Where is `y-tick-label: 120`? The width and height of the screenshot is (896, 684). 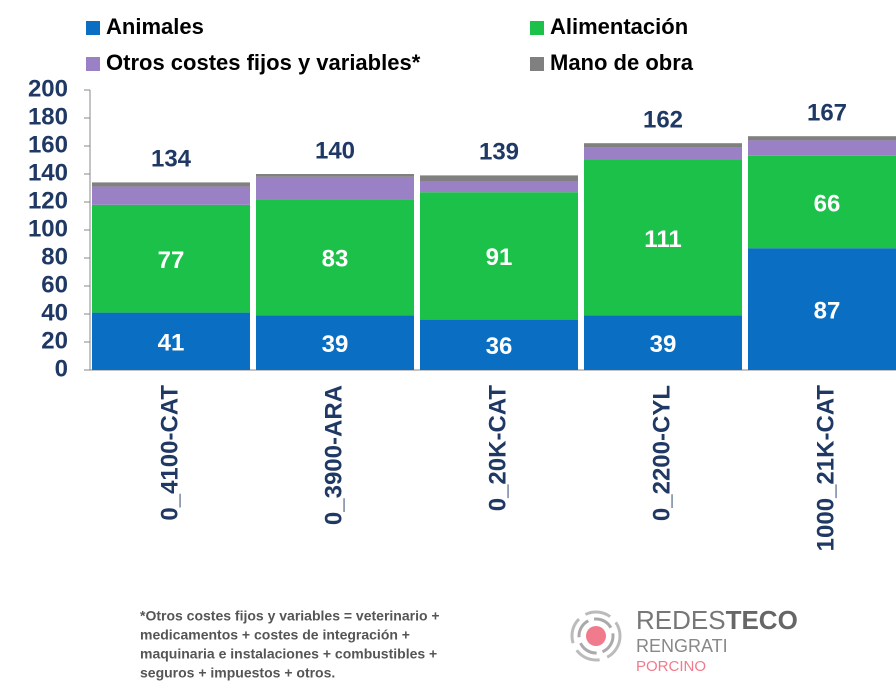
y-tick-label: 120 is located at coordinates (48, 200).